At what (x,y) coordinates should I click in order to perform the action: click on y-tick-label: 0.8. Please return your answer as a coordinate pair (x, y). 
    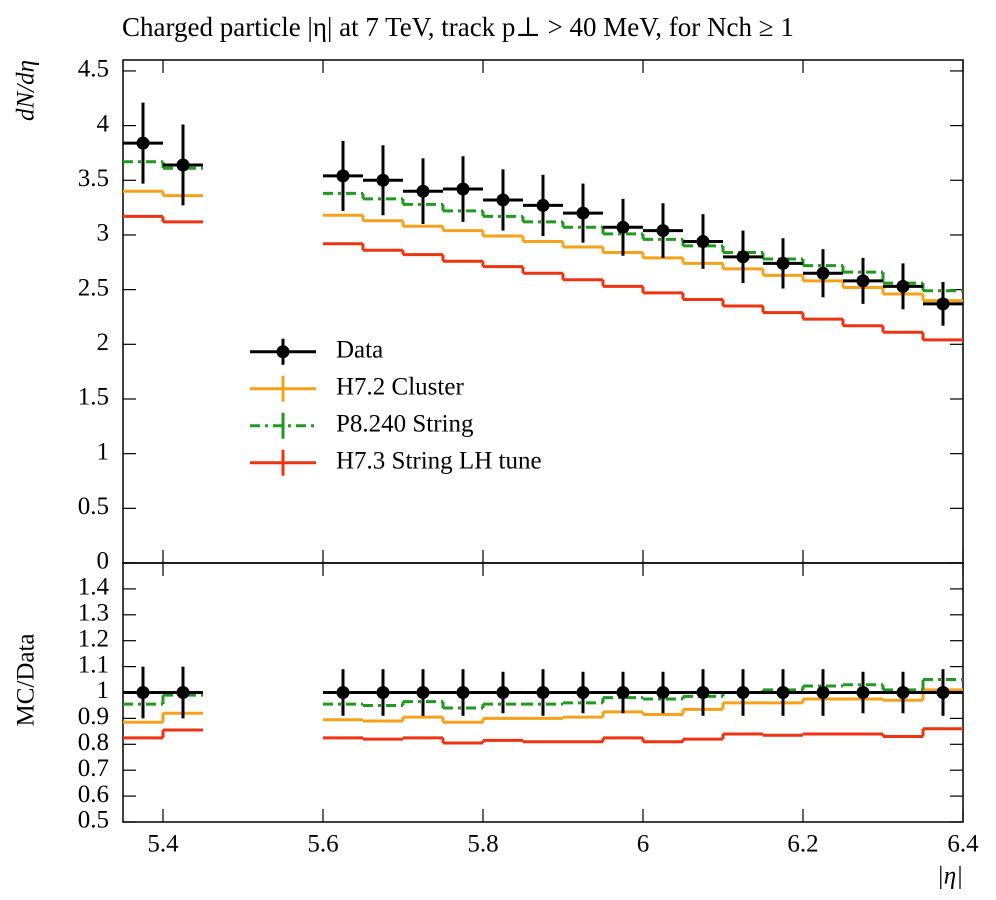
    Looking at the image, I should click on (93, 742).